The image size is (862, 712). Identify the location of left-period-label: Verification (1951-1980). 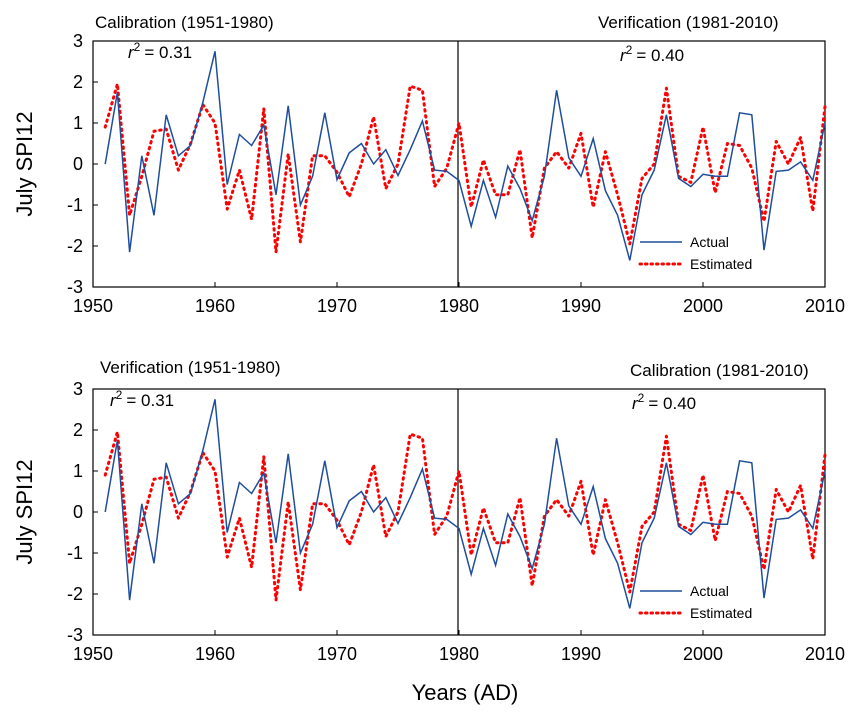
(190, 367).